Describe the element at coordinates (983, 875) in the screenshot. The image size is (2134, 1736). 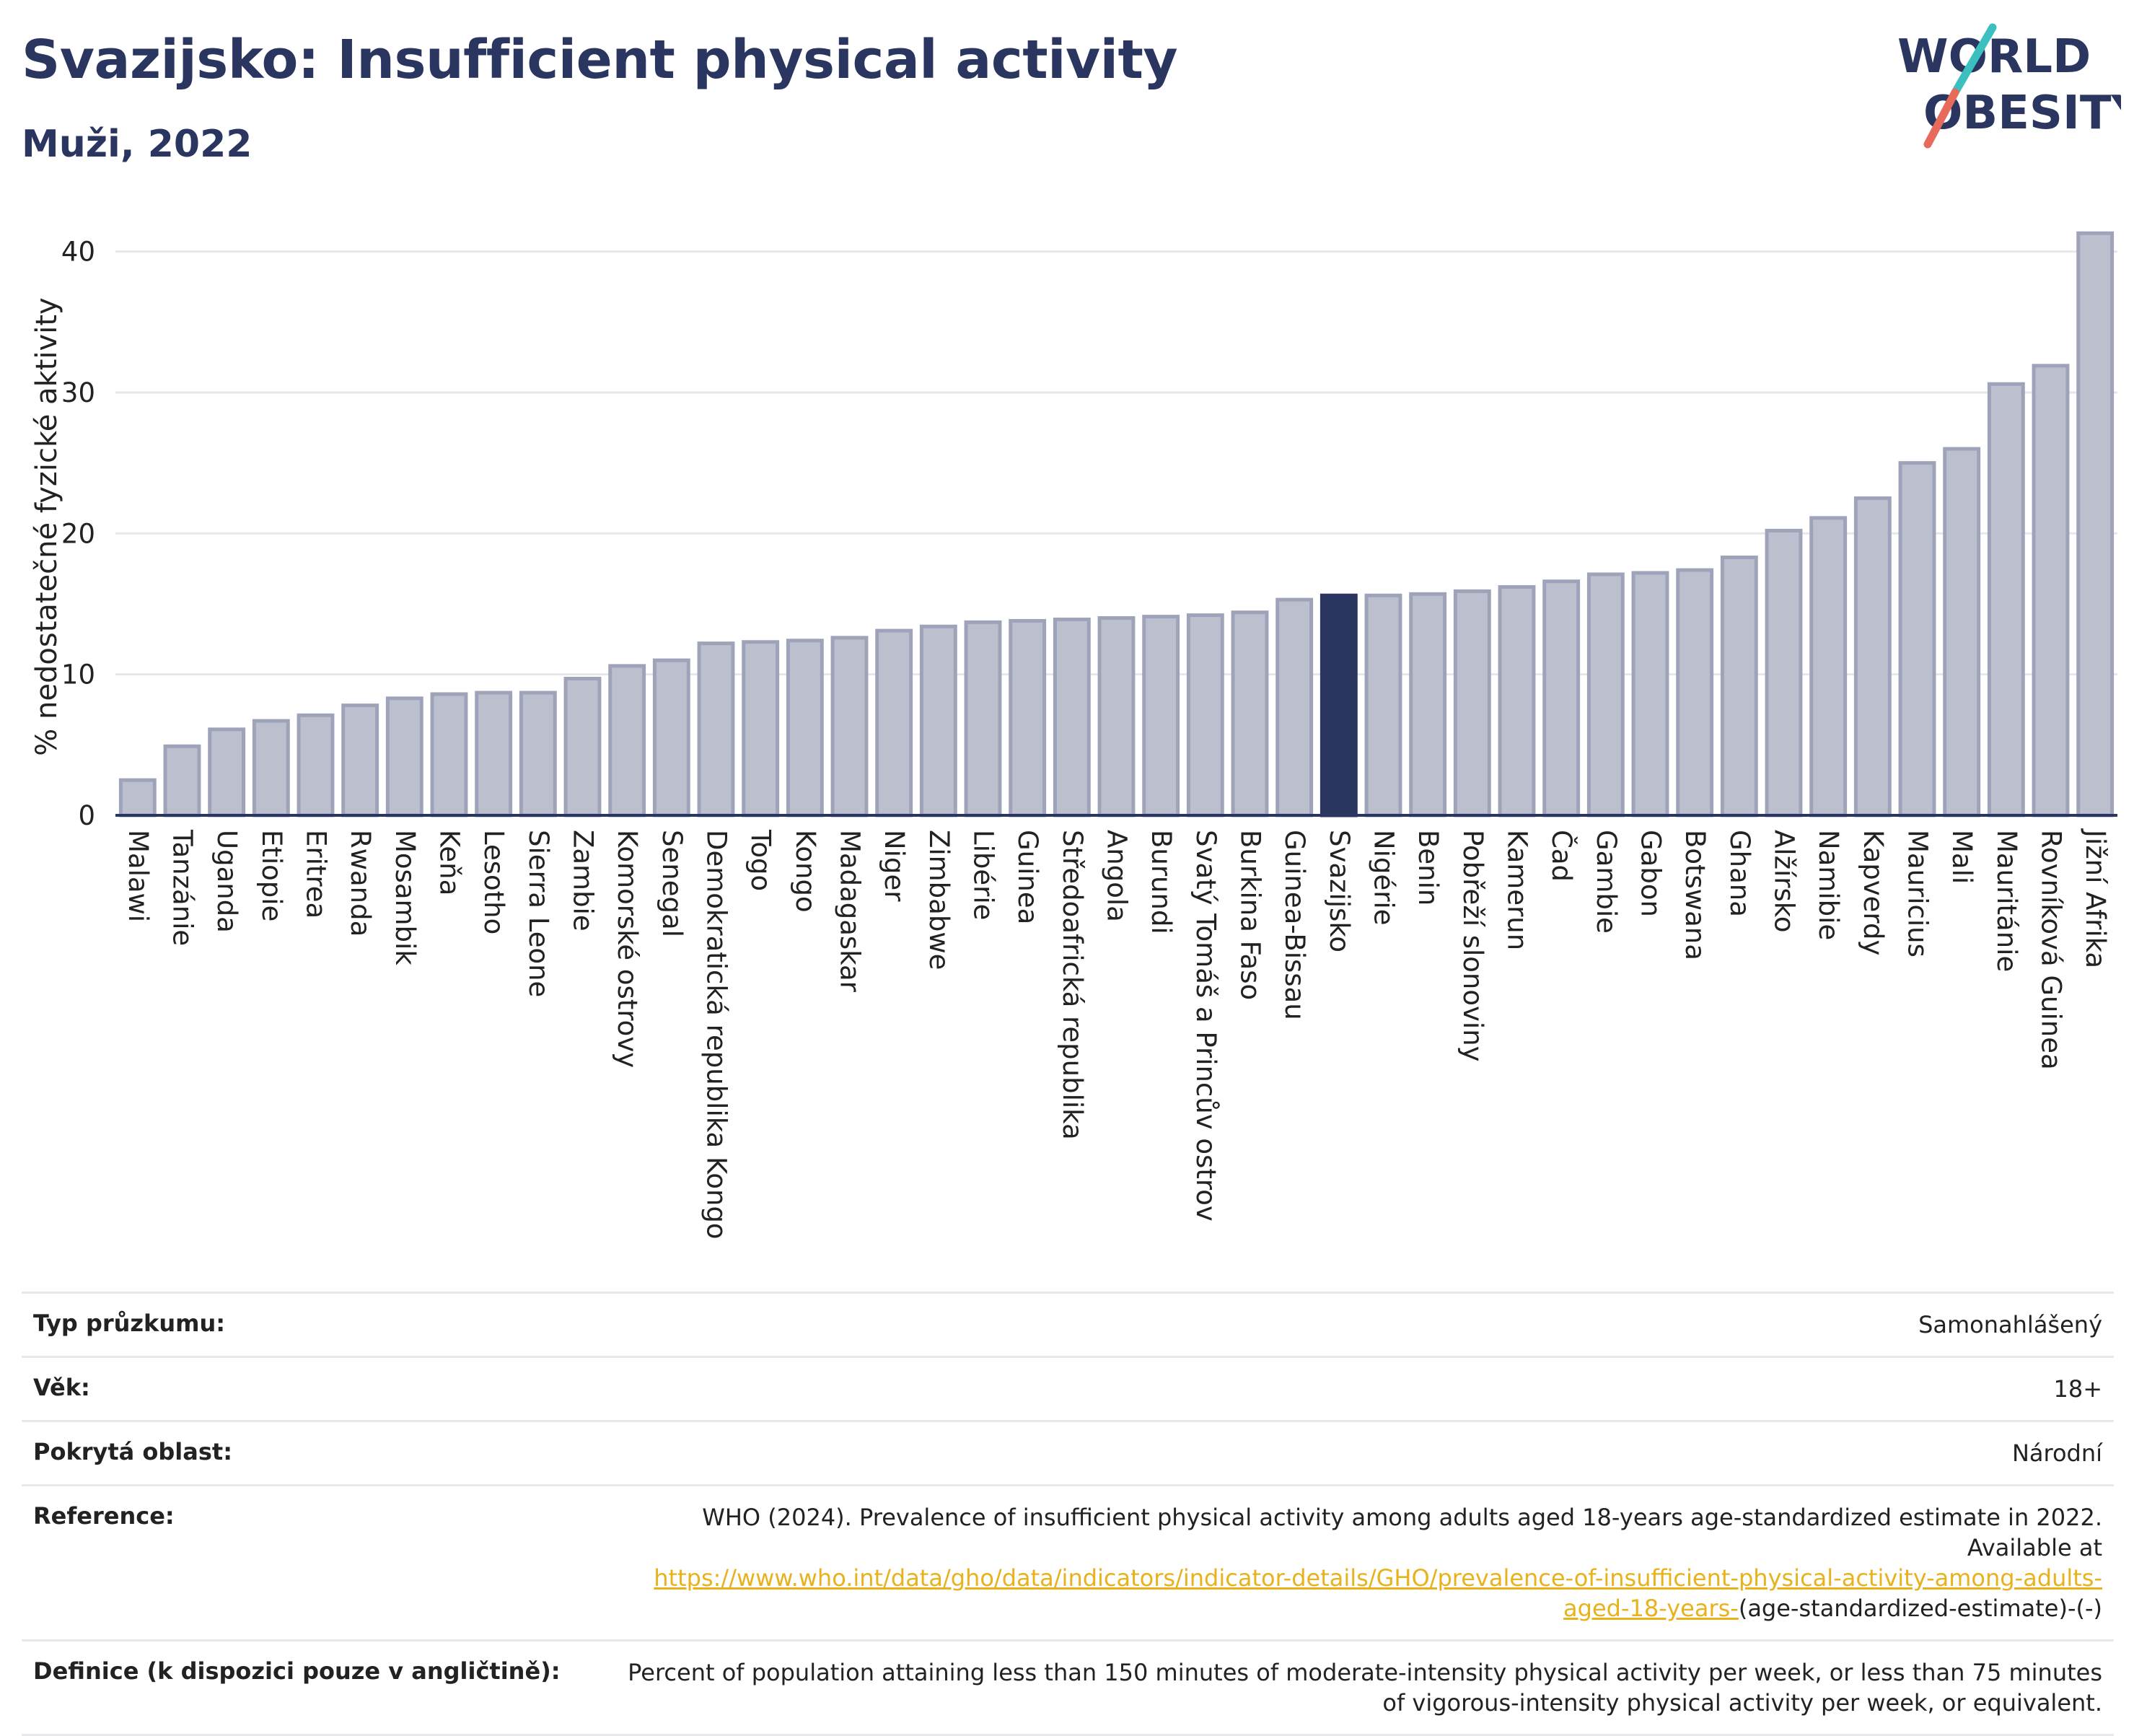
I see `x-tick-label: Libérie` at that location.